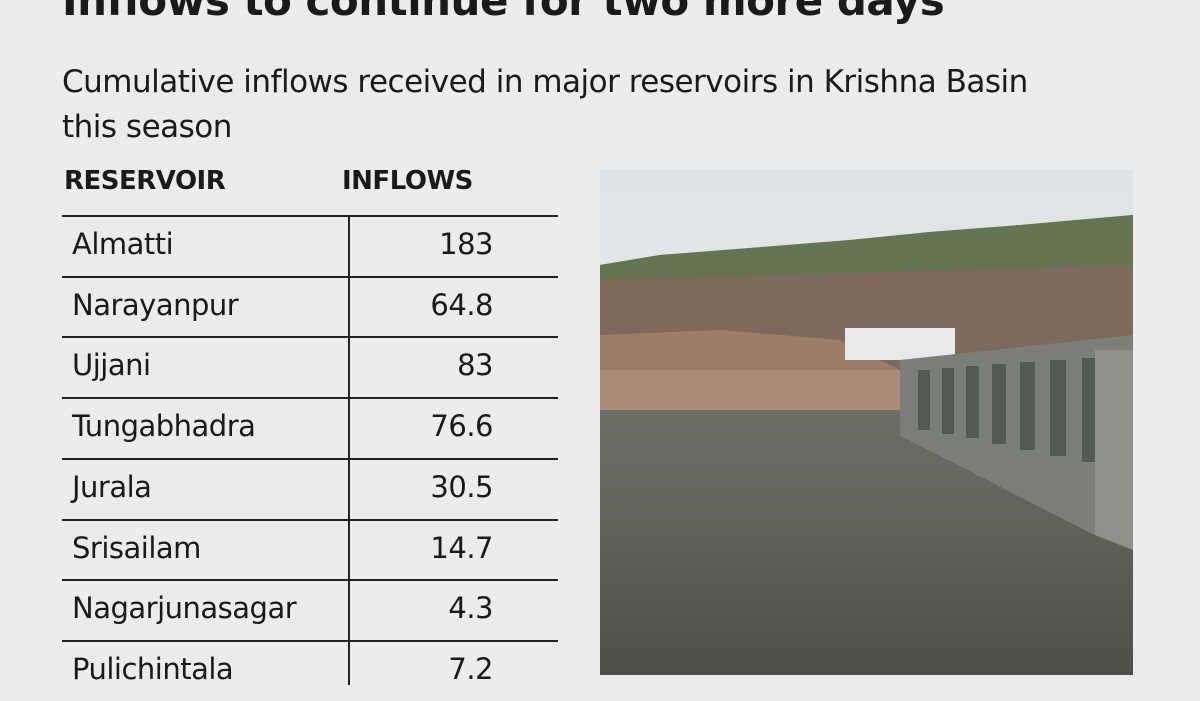  Describe the element at coordinates (475, 365) in the screenshot. I see `inflow-value: 83` at that location.